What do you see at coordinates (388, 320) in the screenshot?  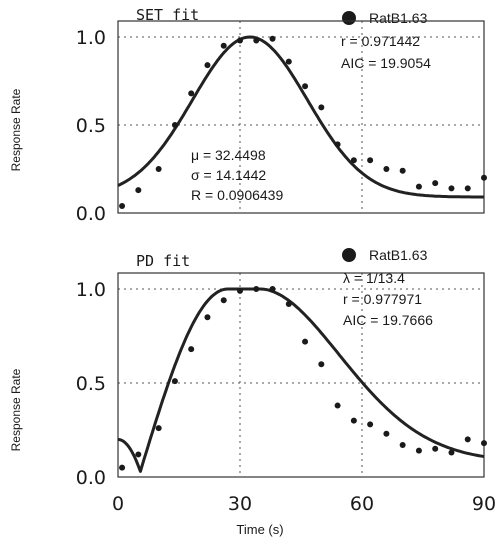 I see `panel-2-stat-aic: AIC = 19.7666` at bounding box center [388, 320].